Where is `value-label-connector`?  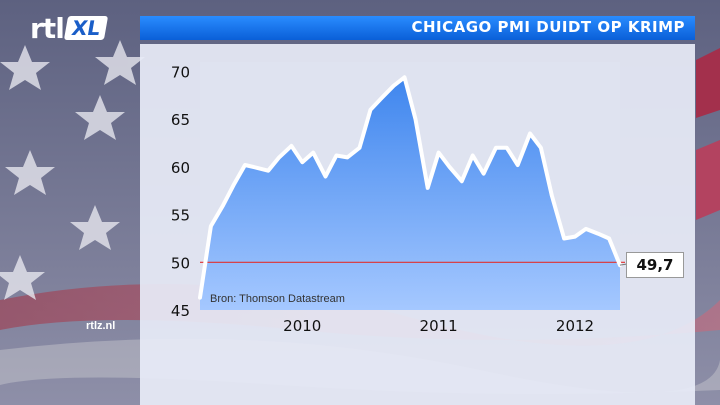 value-label-connector is located at coordinates (623, 264).